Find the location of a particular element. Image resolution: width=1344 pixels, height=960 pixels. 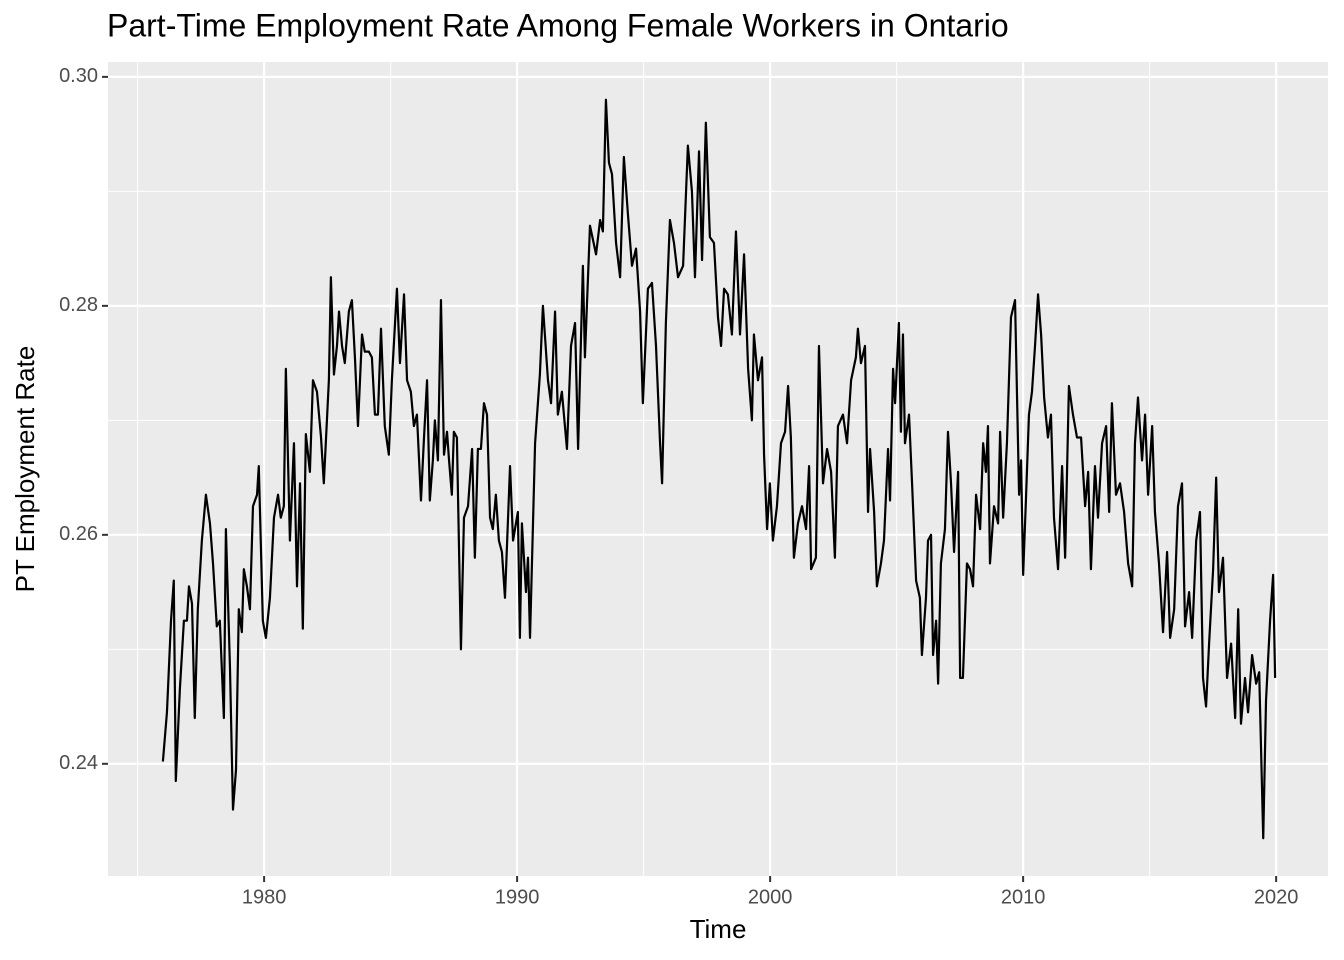

x-tick-label: 2000 is located at coordinates (770, 897).